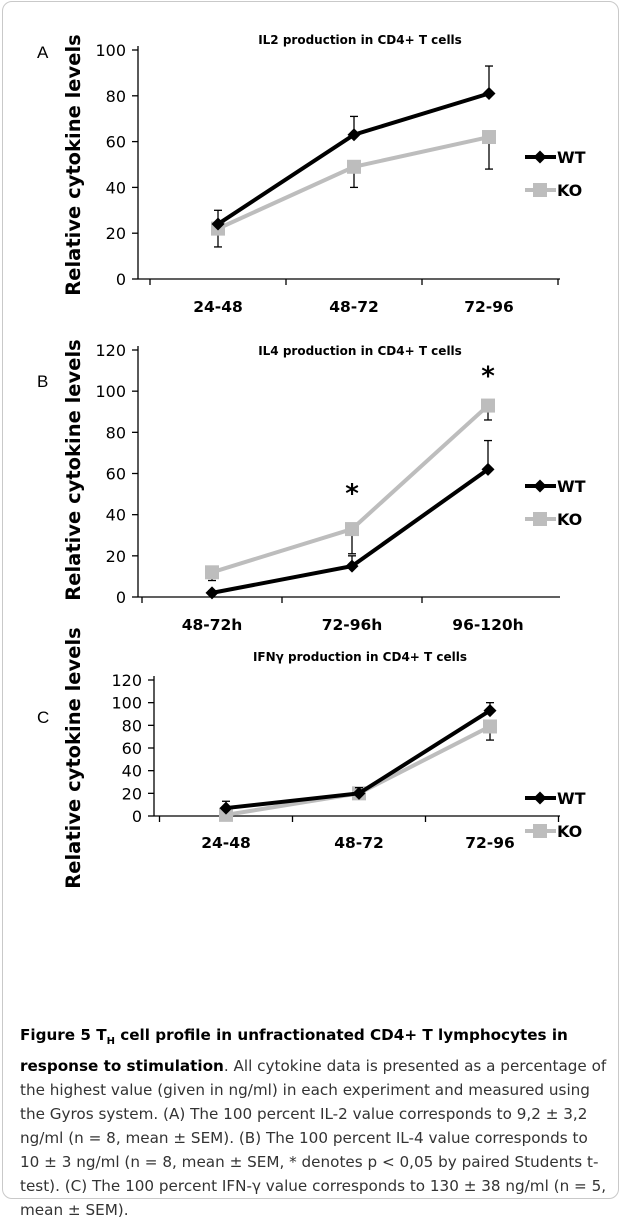 The image size is (625, 1222). Describe the element at coordinates (571, 798) in the screenshot. I see `legend-label-c-wt: WT` at that location.